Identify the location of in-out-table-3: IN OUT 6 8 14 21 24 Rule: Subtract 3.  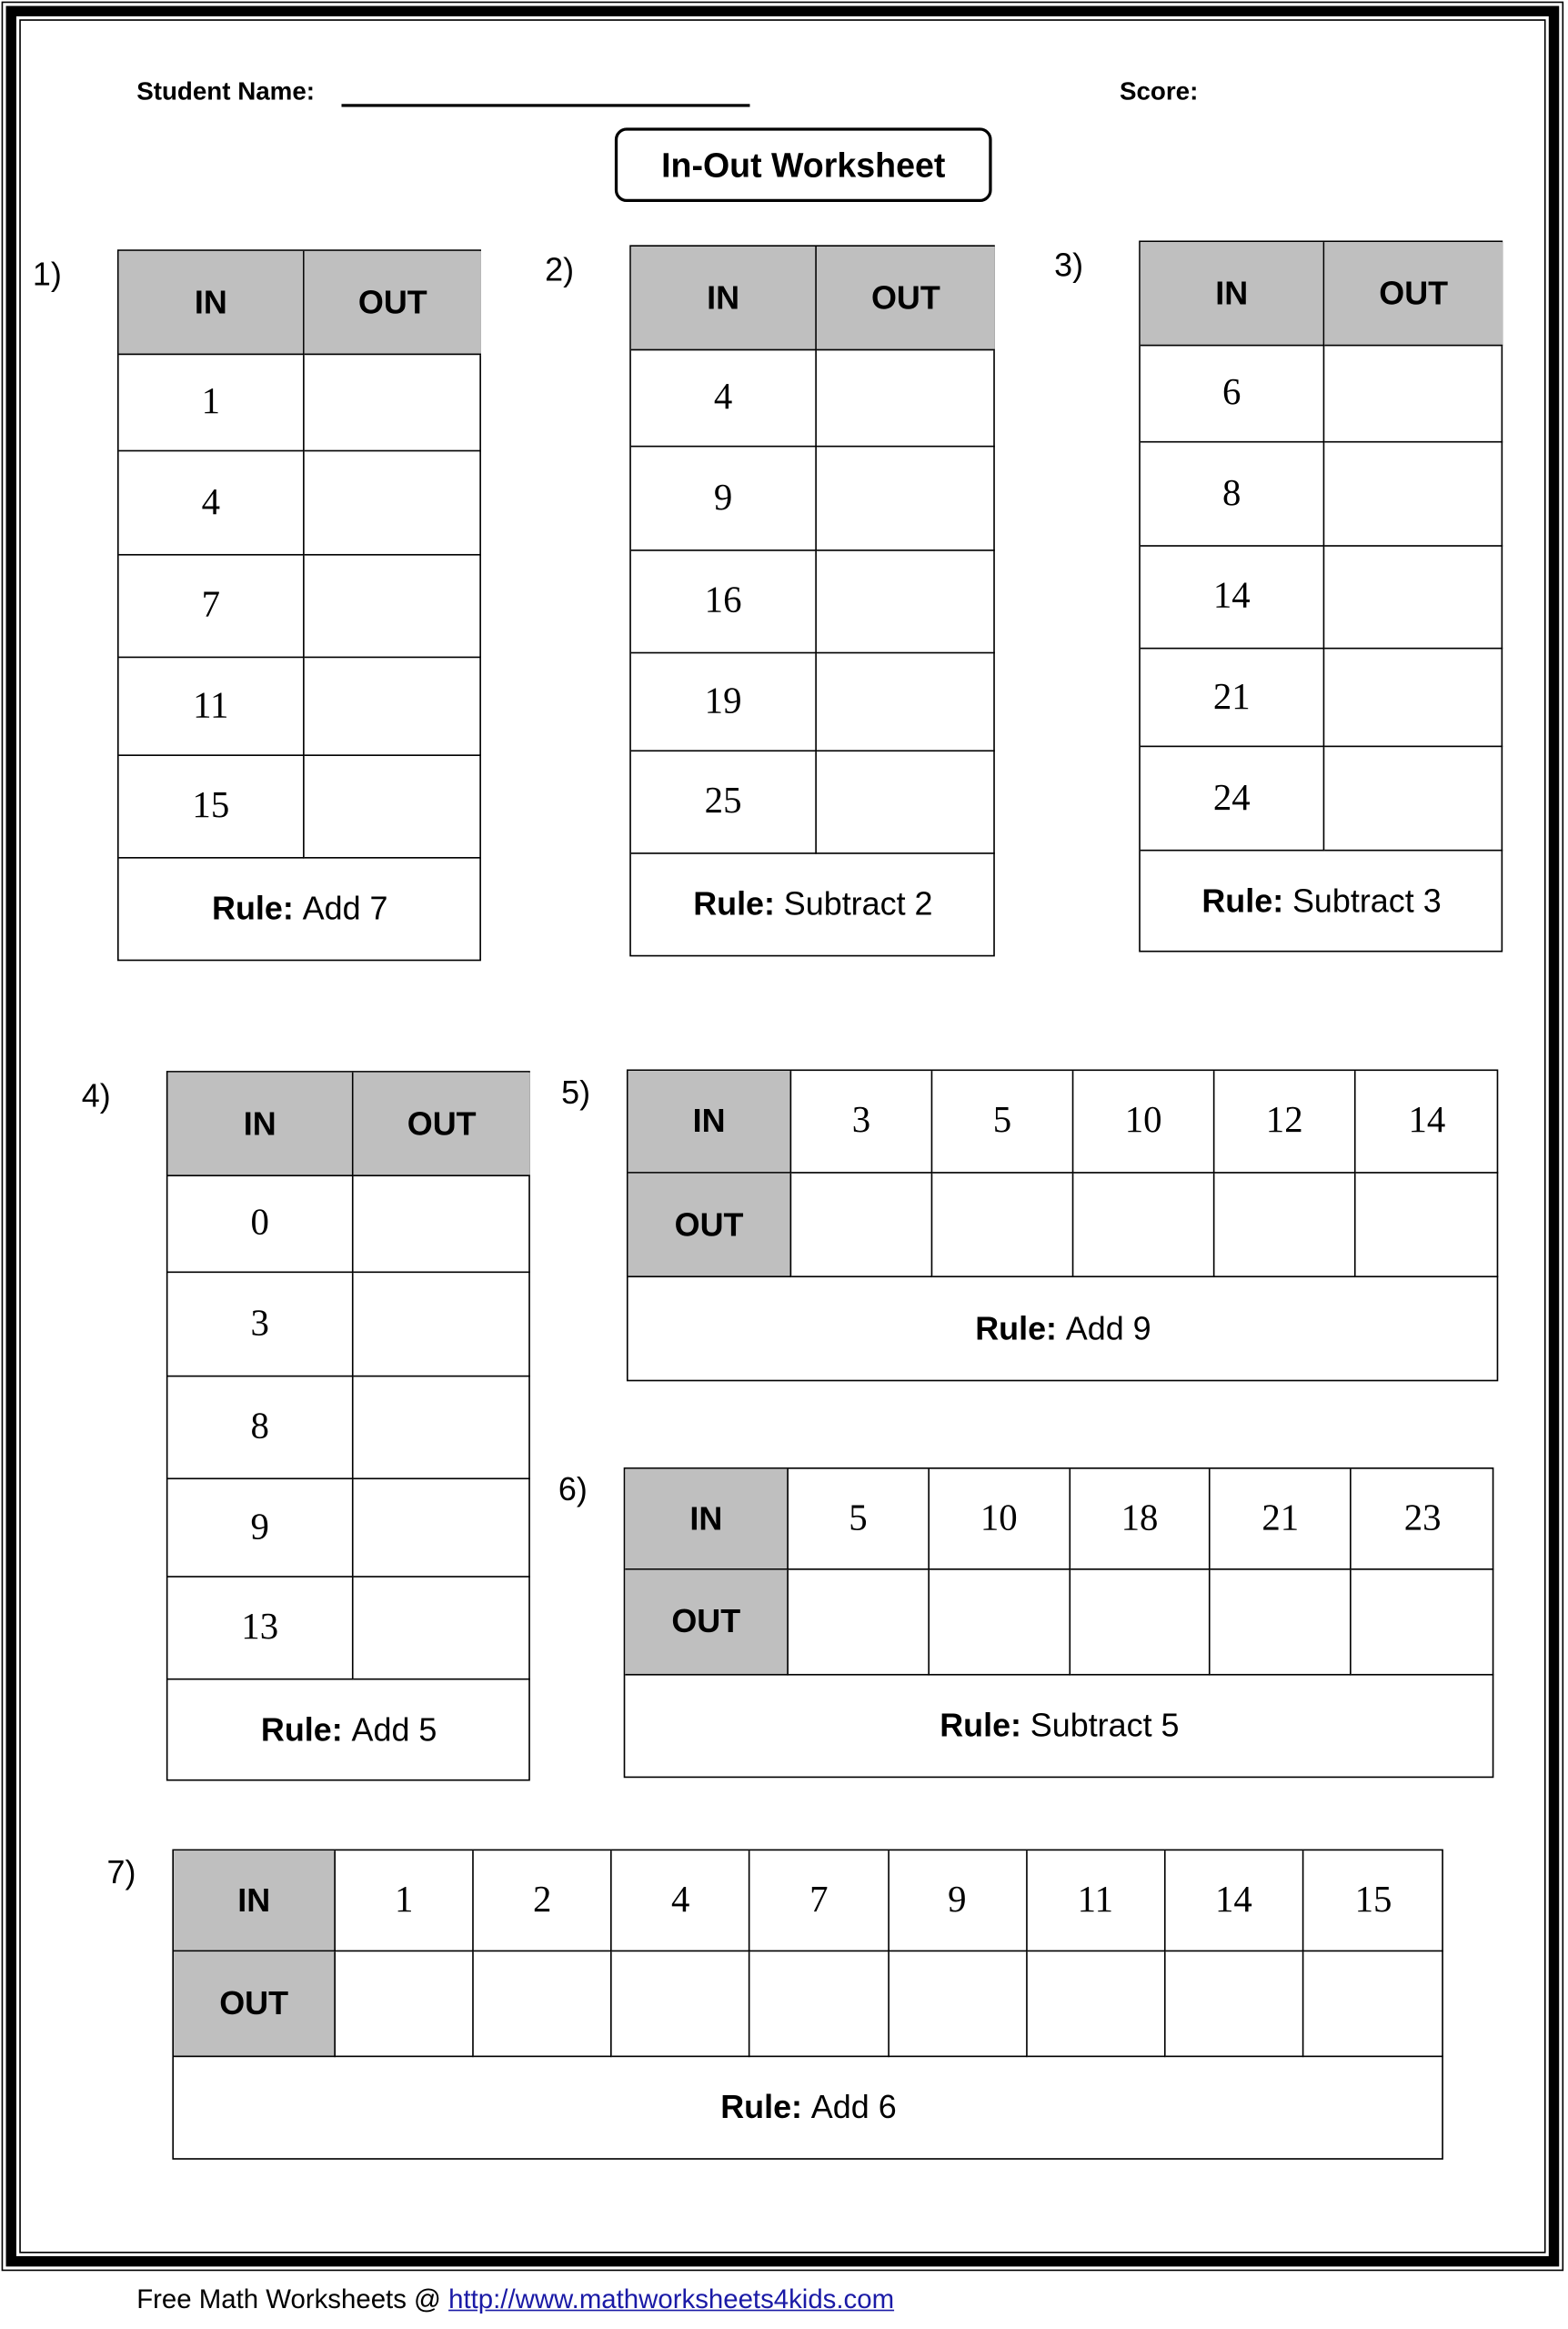
(1321, 596).